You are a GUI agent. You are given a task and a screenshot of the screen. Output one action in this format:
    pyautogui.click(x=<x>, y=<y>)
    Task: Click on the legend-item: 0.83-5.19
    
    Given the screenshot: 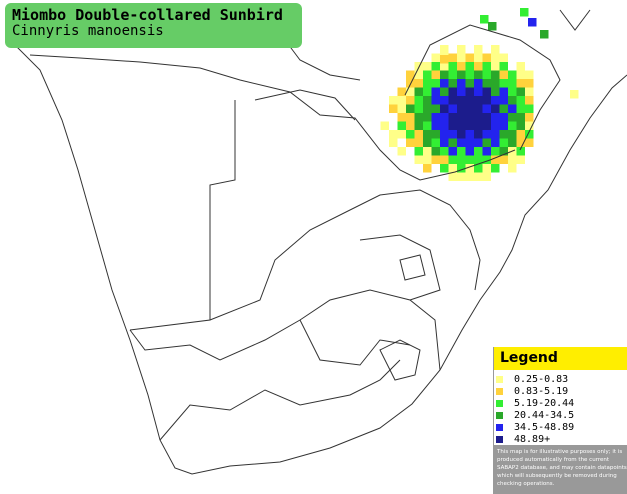 What is the action you would take?
    pyautogui.click(x=560, y=392)
    